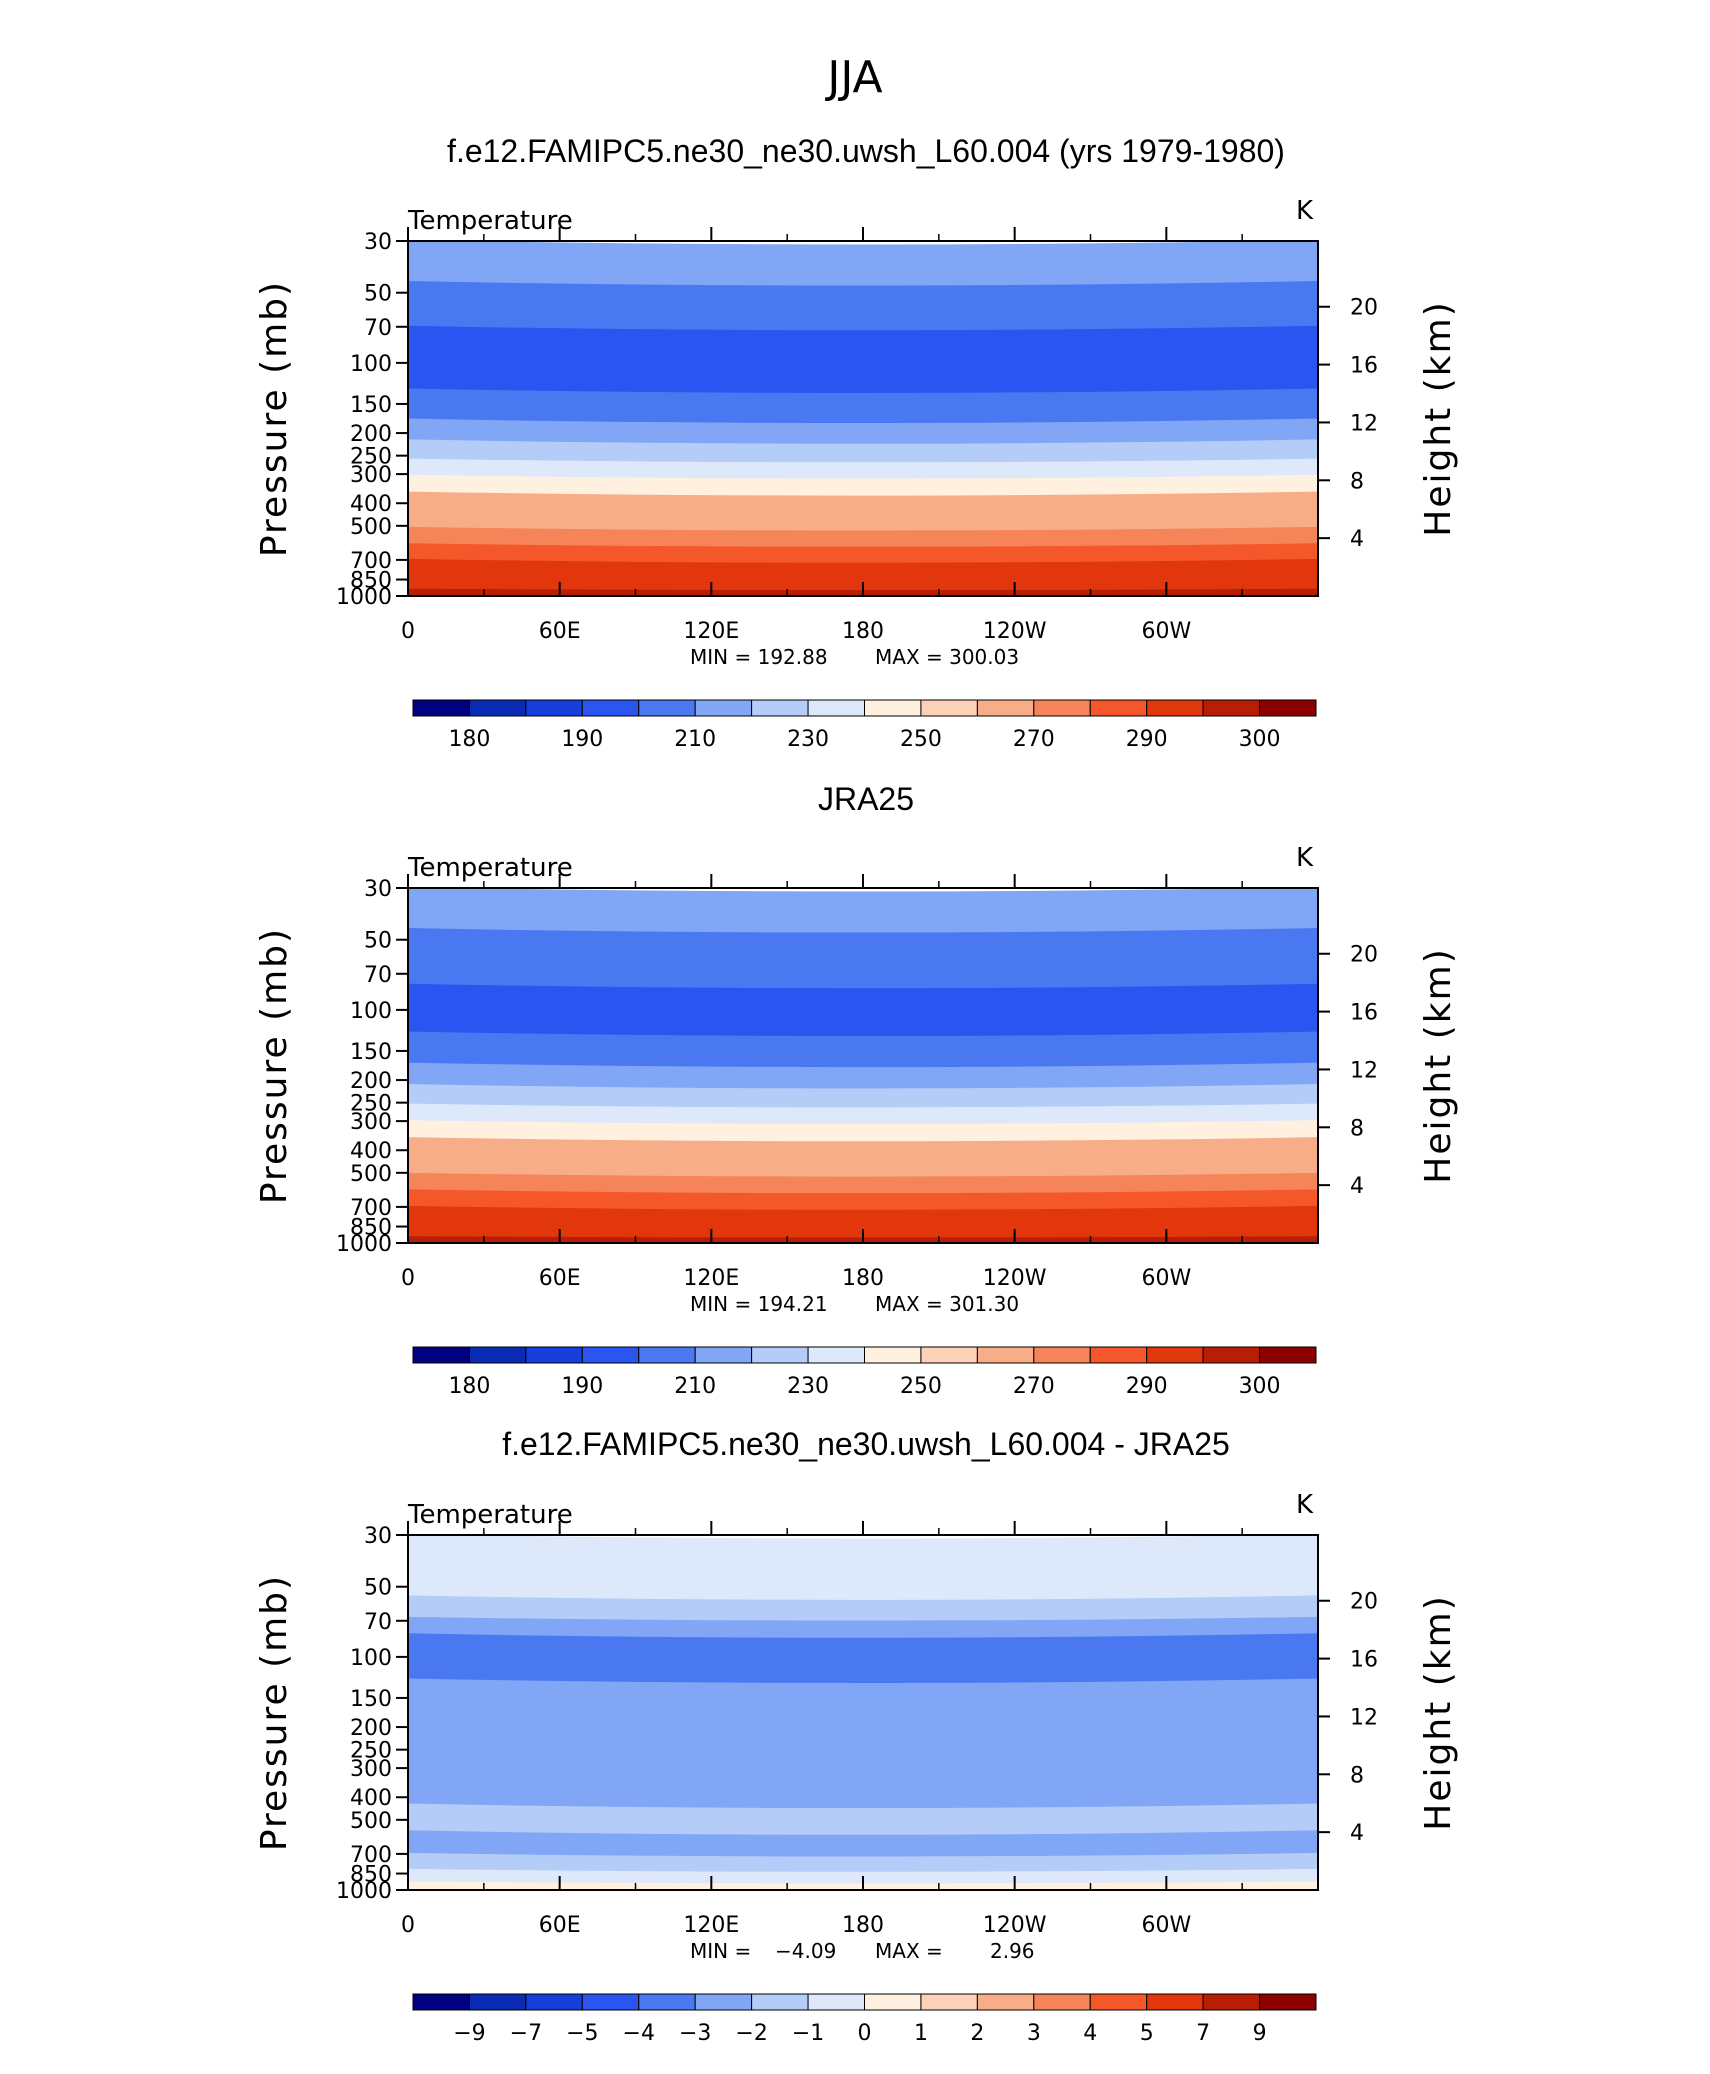  Describe the element at coordinates (371, 581) in the screenshot. I see `y-tick-label: 850` at that location.